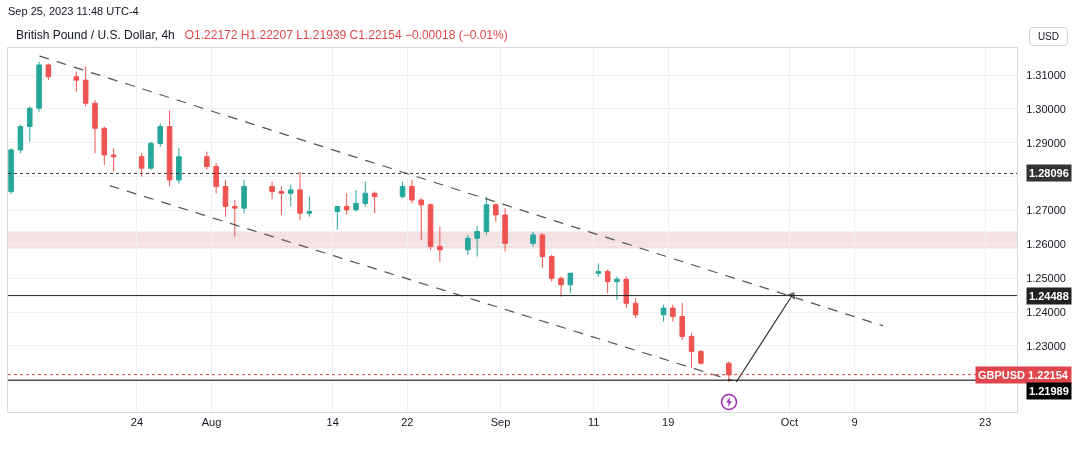 The height and width of the screenshot is (475, 1080). I want to click on ref-line-label: 1.21989, so click(1049, 391).